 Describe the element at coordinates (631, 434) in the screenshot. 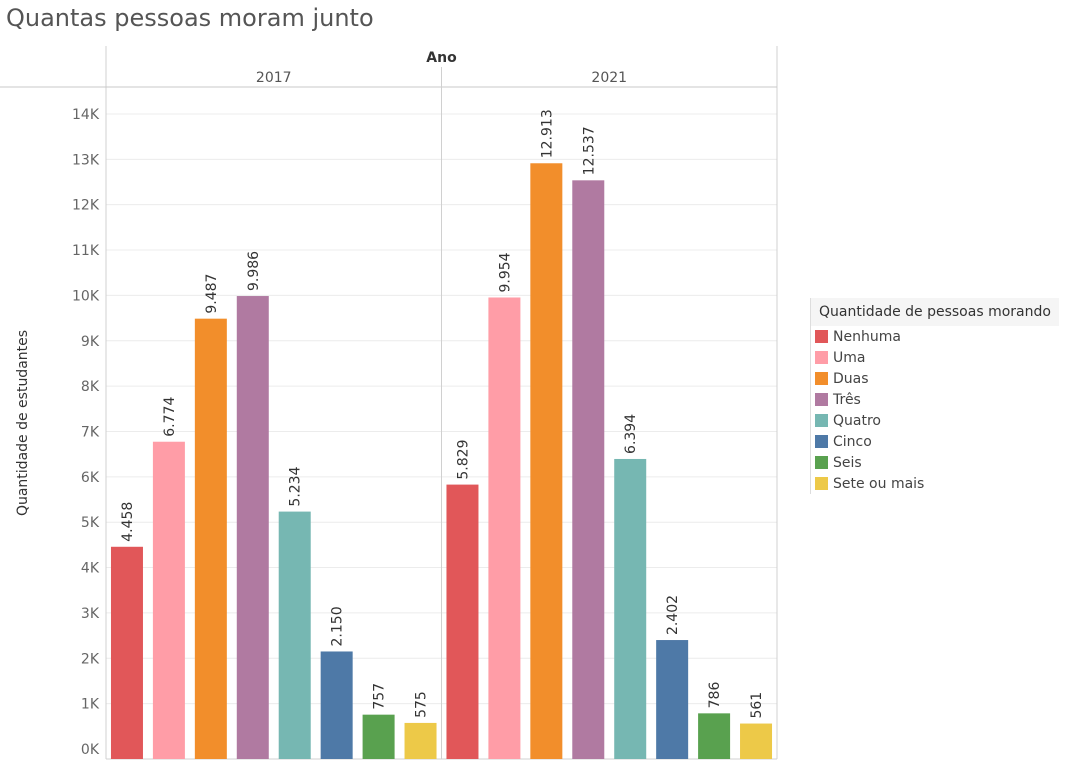

I see `data-label: 6.394` at that location.